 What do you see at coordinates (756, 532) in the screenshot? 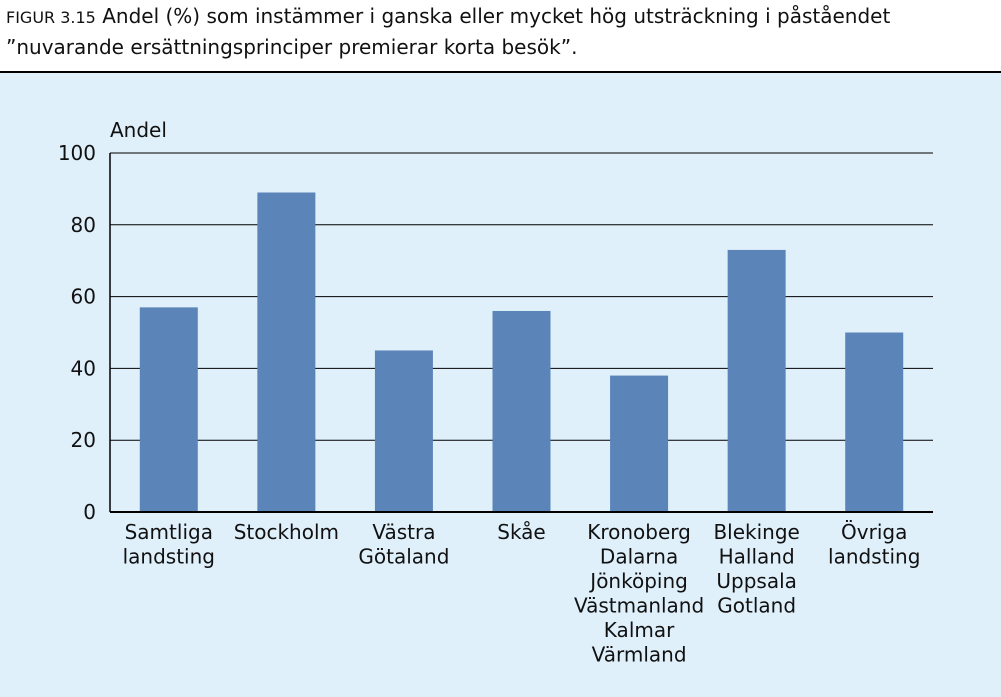
I see `x-tick-label-line: Blekinge` at bounding box center [756, 532].